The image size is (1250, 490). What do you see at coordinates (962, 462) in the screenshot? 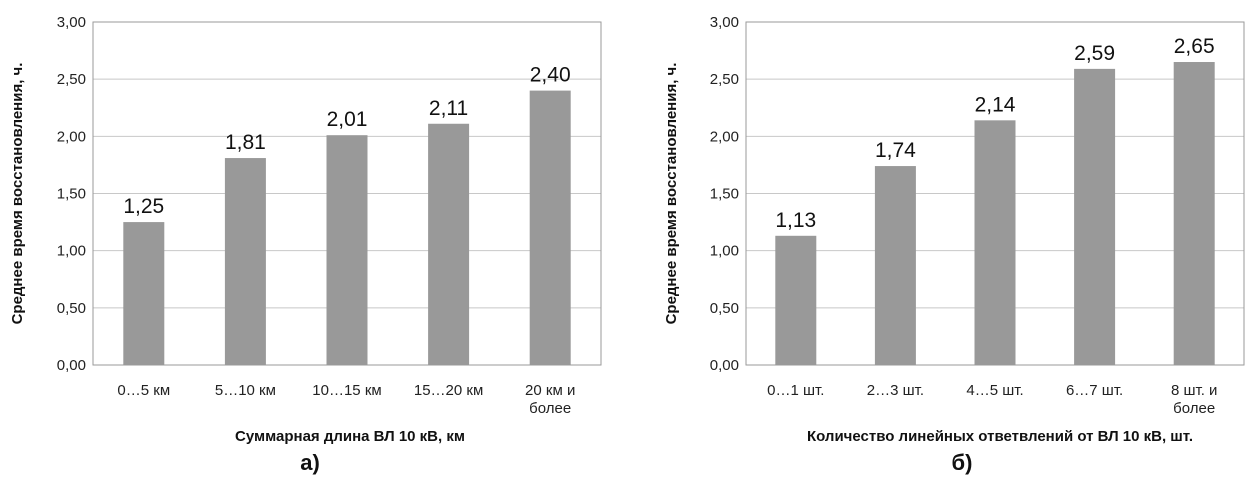
I see `panel-label: б)` at bounding box center [962, 462].